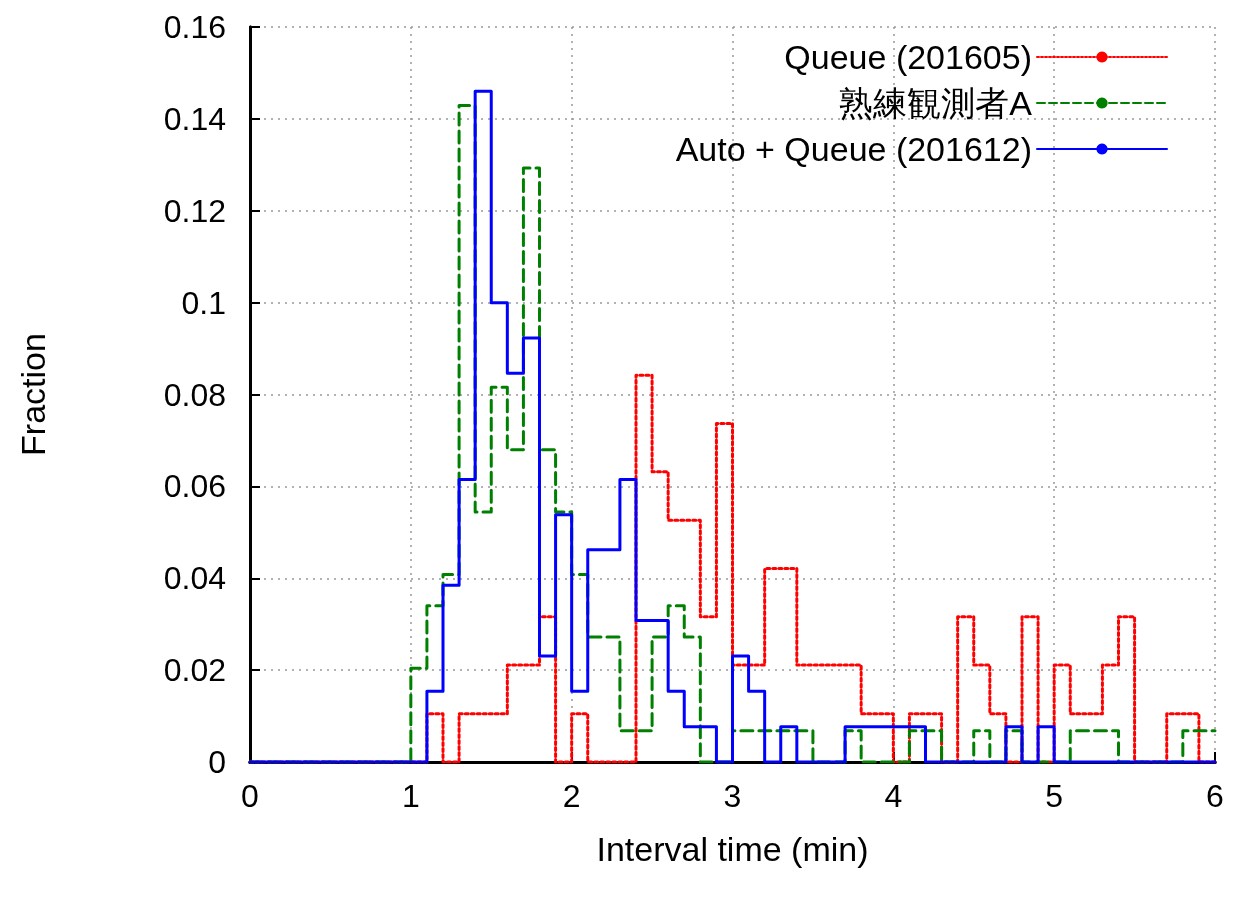 This screenshot has height=901, width=1233. I want to click on legend-label: Queue (201605), so click(908, 57).